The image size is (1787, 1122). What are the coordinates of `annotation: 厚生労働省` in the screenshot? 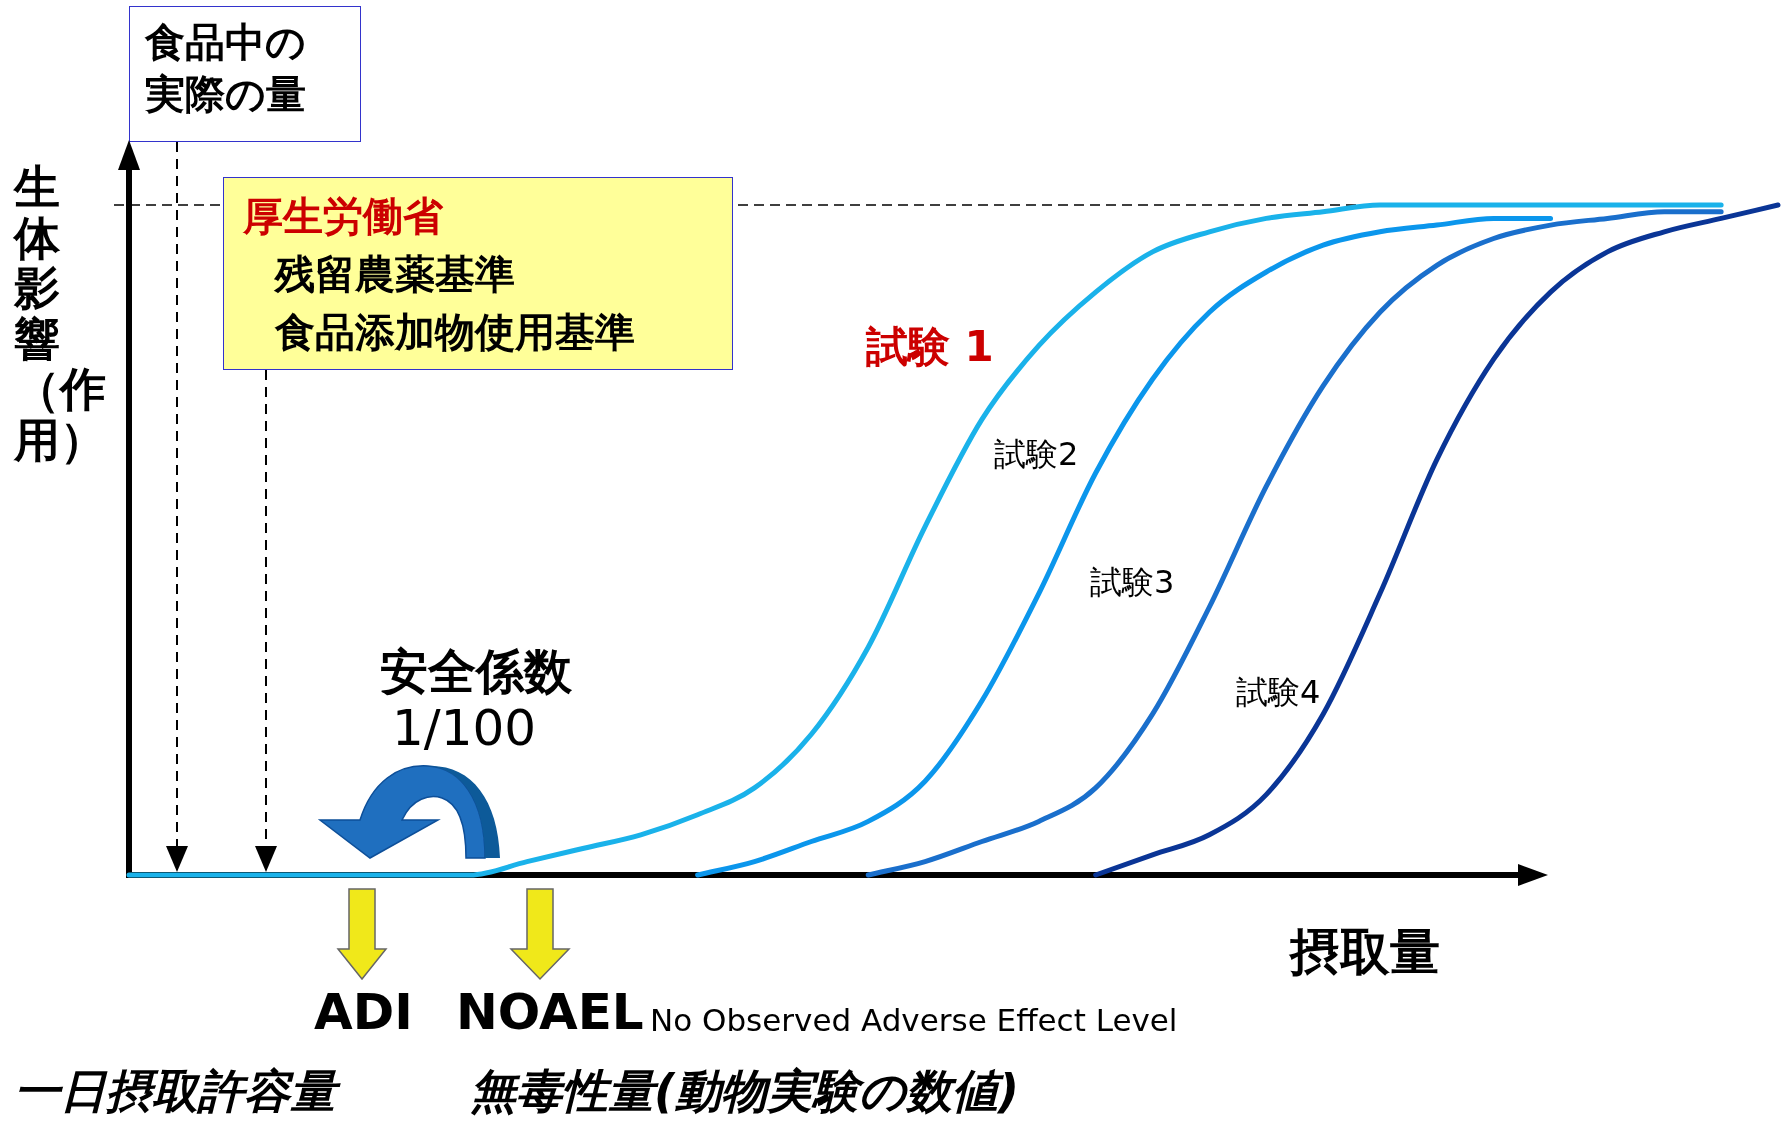 It's located at (343, 216).